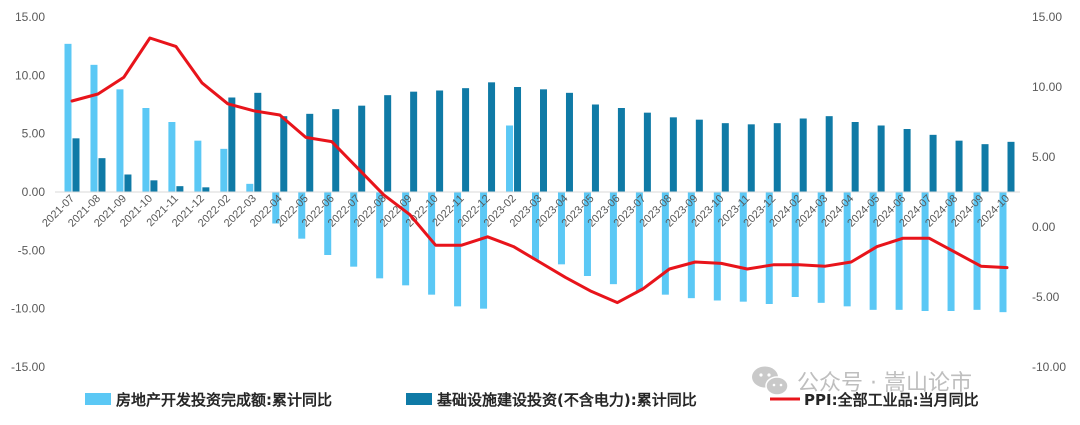  Describe the element at coordinates (566, 400) in the screenshot. I see `legend-label-infrastructure: 基础设施建设投资(不含电力):累计同比` at that location.